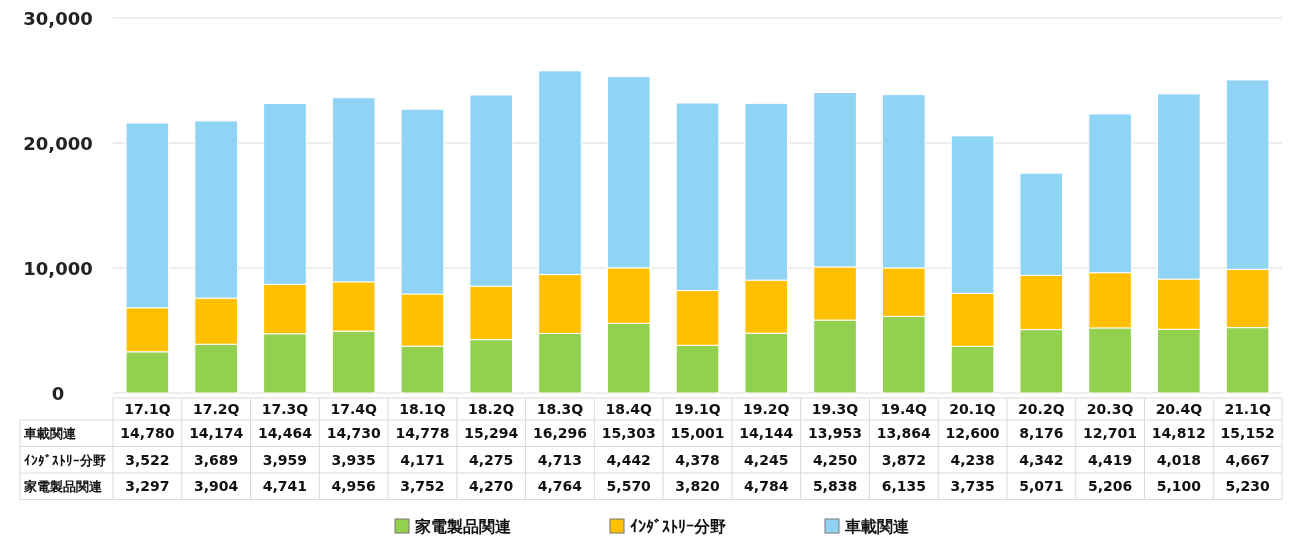 This screenshot has height=547, width=1294. I want to click on x-tick-label: 18.4Q, so click(629, 409).